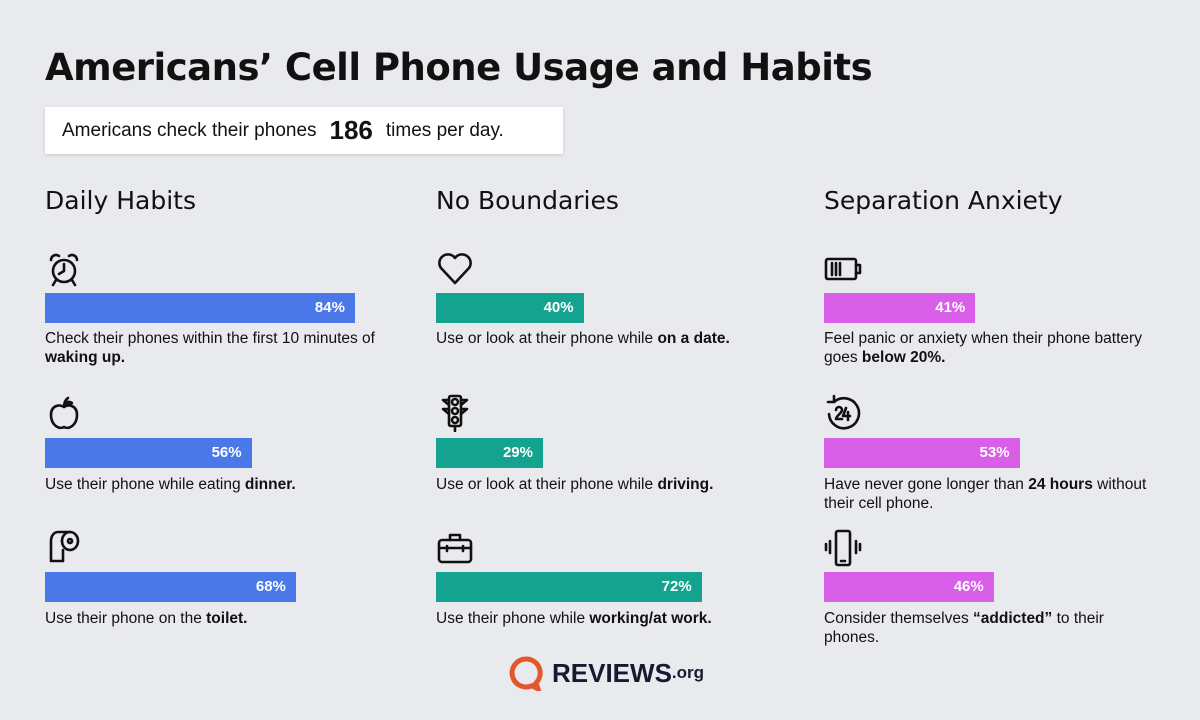 This screenshot has width=1200, height=720. What do you see at coordinates (126, 618) in the screenshot?
I see `description-text: Use their phone on the` at bounding box center [126, 618].